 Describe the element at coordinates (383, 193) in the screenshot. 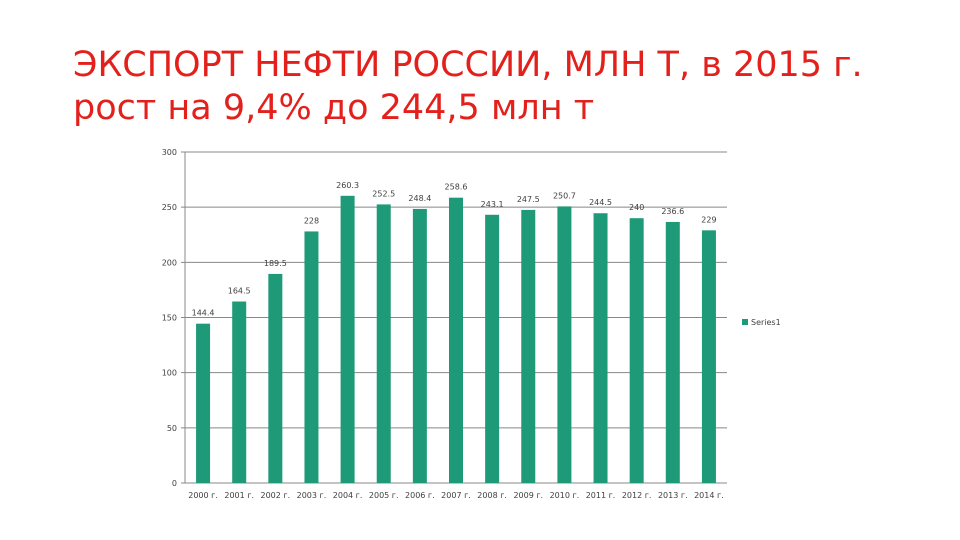

I see `data-label: 252.5` at that location.